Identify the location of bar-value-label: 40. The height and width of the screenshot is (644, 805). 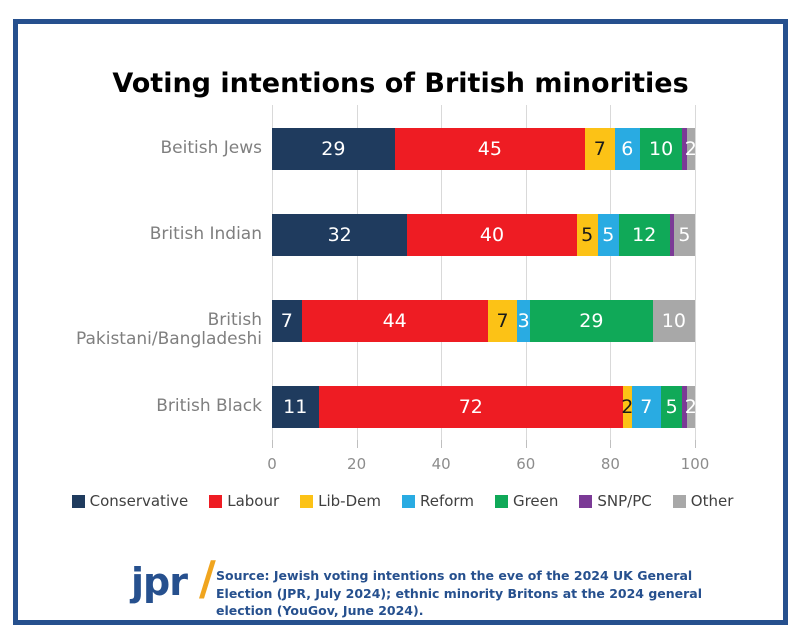
(492, 234).